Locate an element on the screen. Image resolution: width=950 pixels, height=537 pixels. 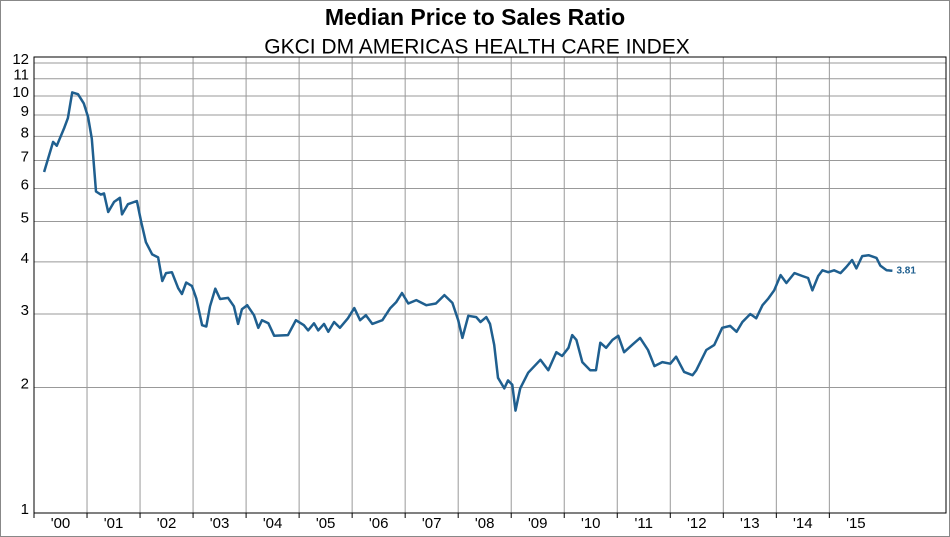
x-tick-label: '08 is located at coordinates (485, 523).